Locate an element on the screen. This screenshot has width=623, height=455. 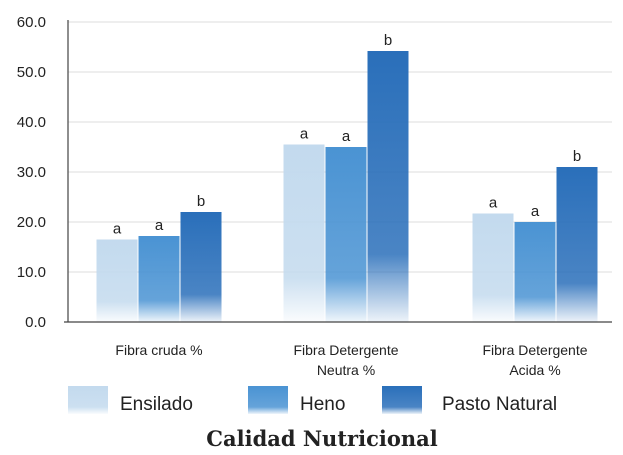
x-category-label: Fibra cruda % is located at coordinates (158, 350).